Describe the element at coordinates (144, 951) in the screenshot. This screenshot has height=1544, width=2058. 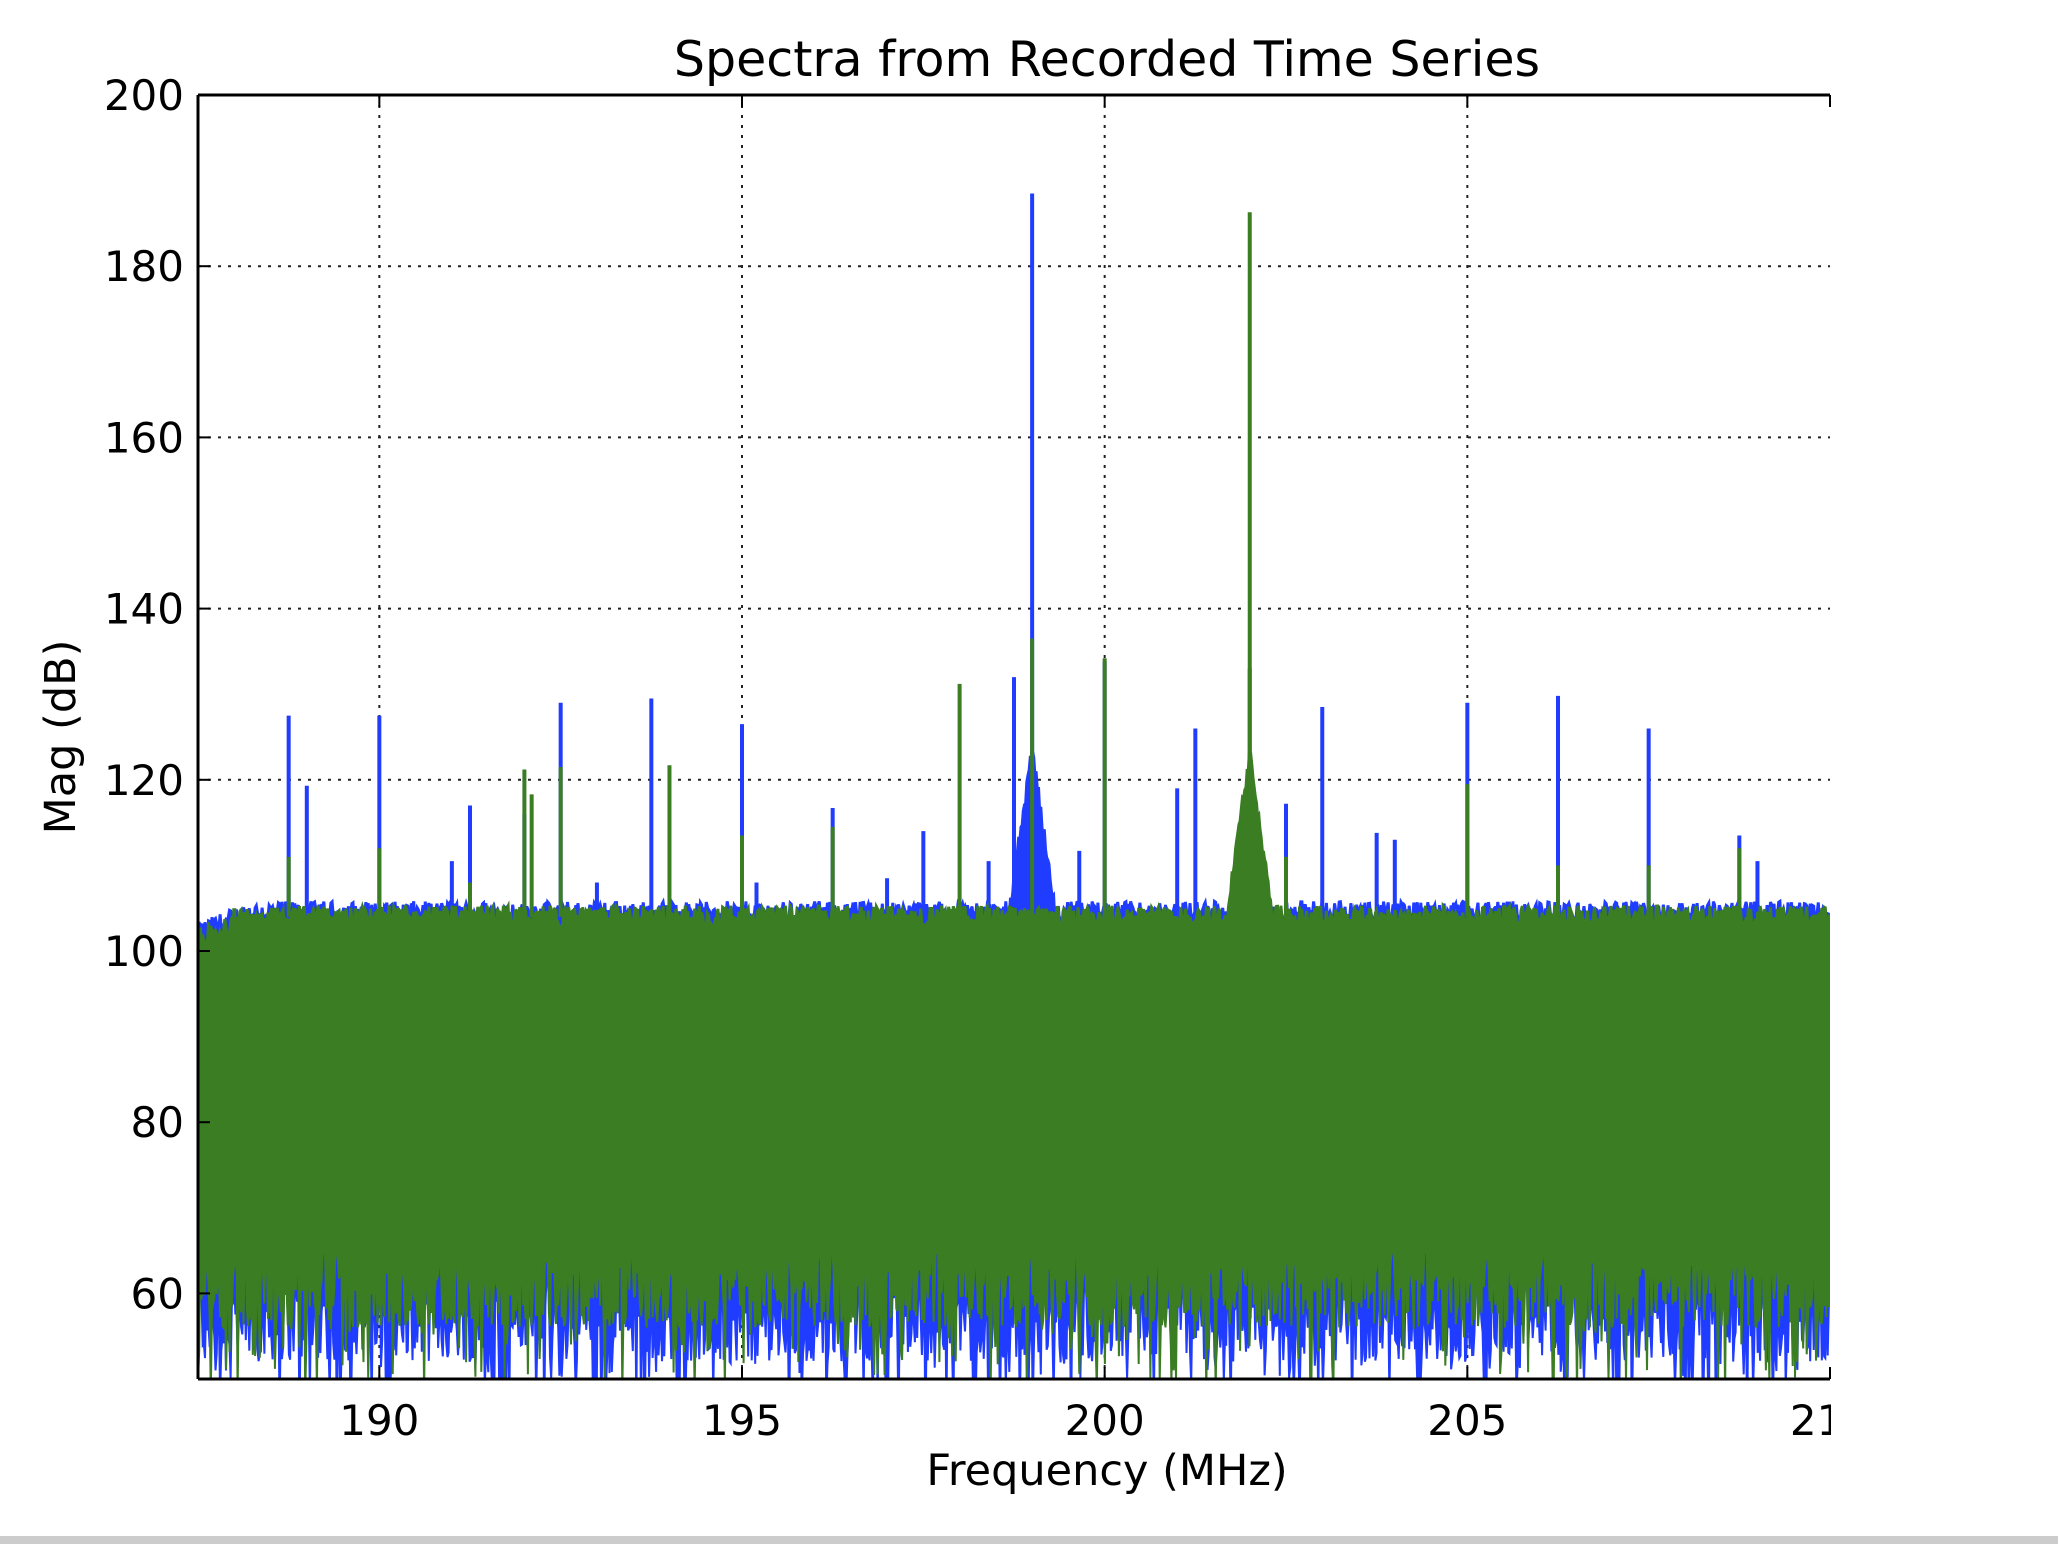
I see `y-tick-label: 100` at that location.